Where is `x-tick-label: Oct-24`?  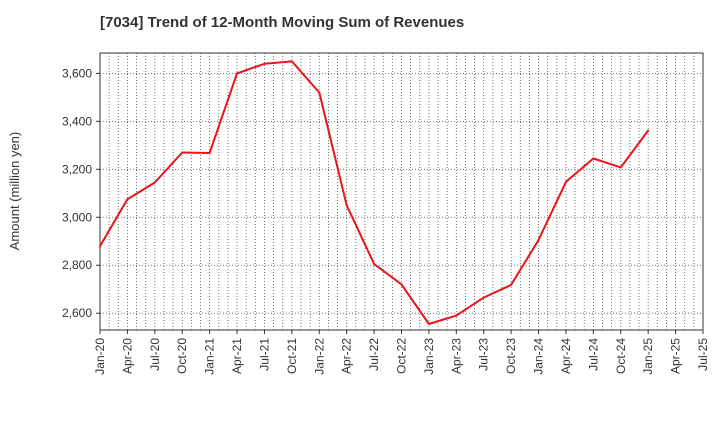
x-tick-label: Oct-24 is located at coordinates (621, 356).